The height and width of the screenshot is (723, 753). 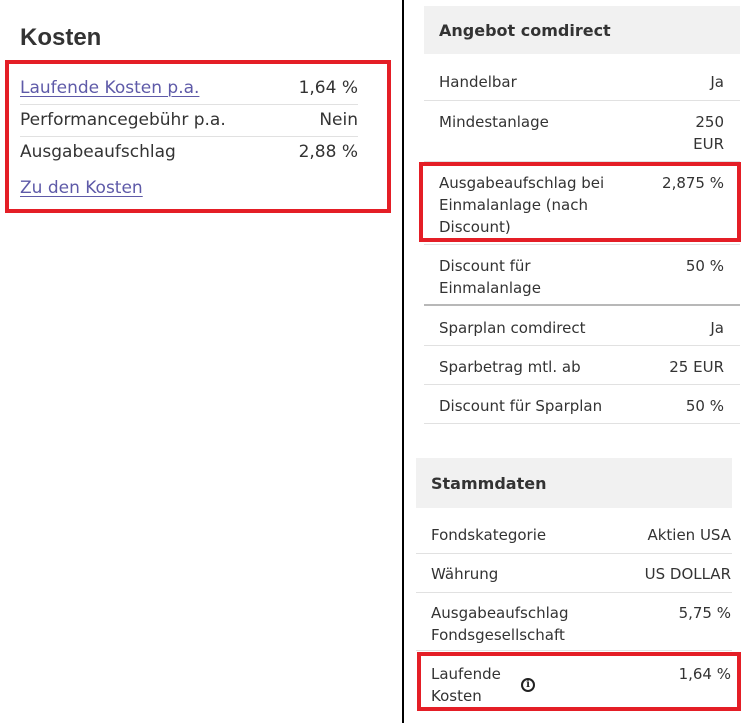 I want to click on fondskategorie-label: Fondskategorie, so click(x=489, y=535).